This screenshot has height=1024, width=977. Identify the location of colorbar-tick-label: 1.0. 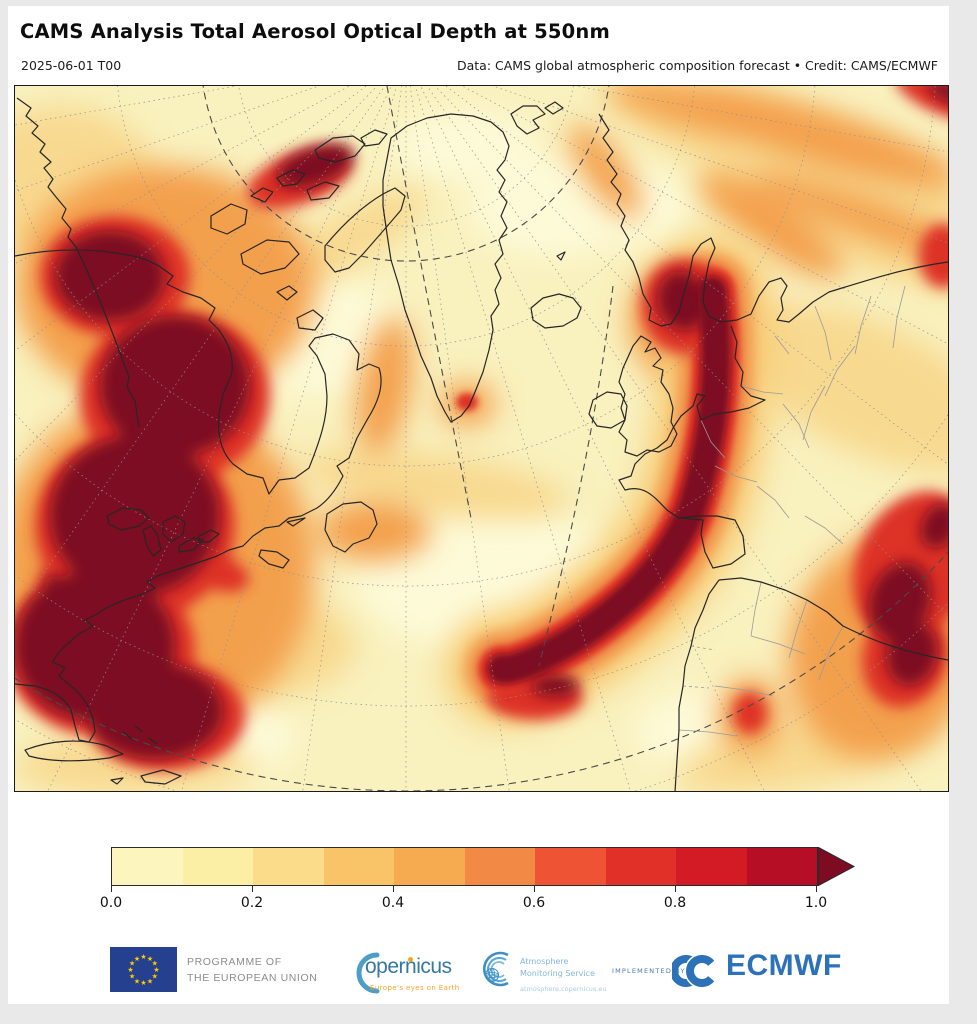
(816, 903).